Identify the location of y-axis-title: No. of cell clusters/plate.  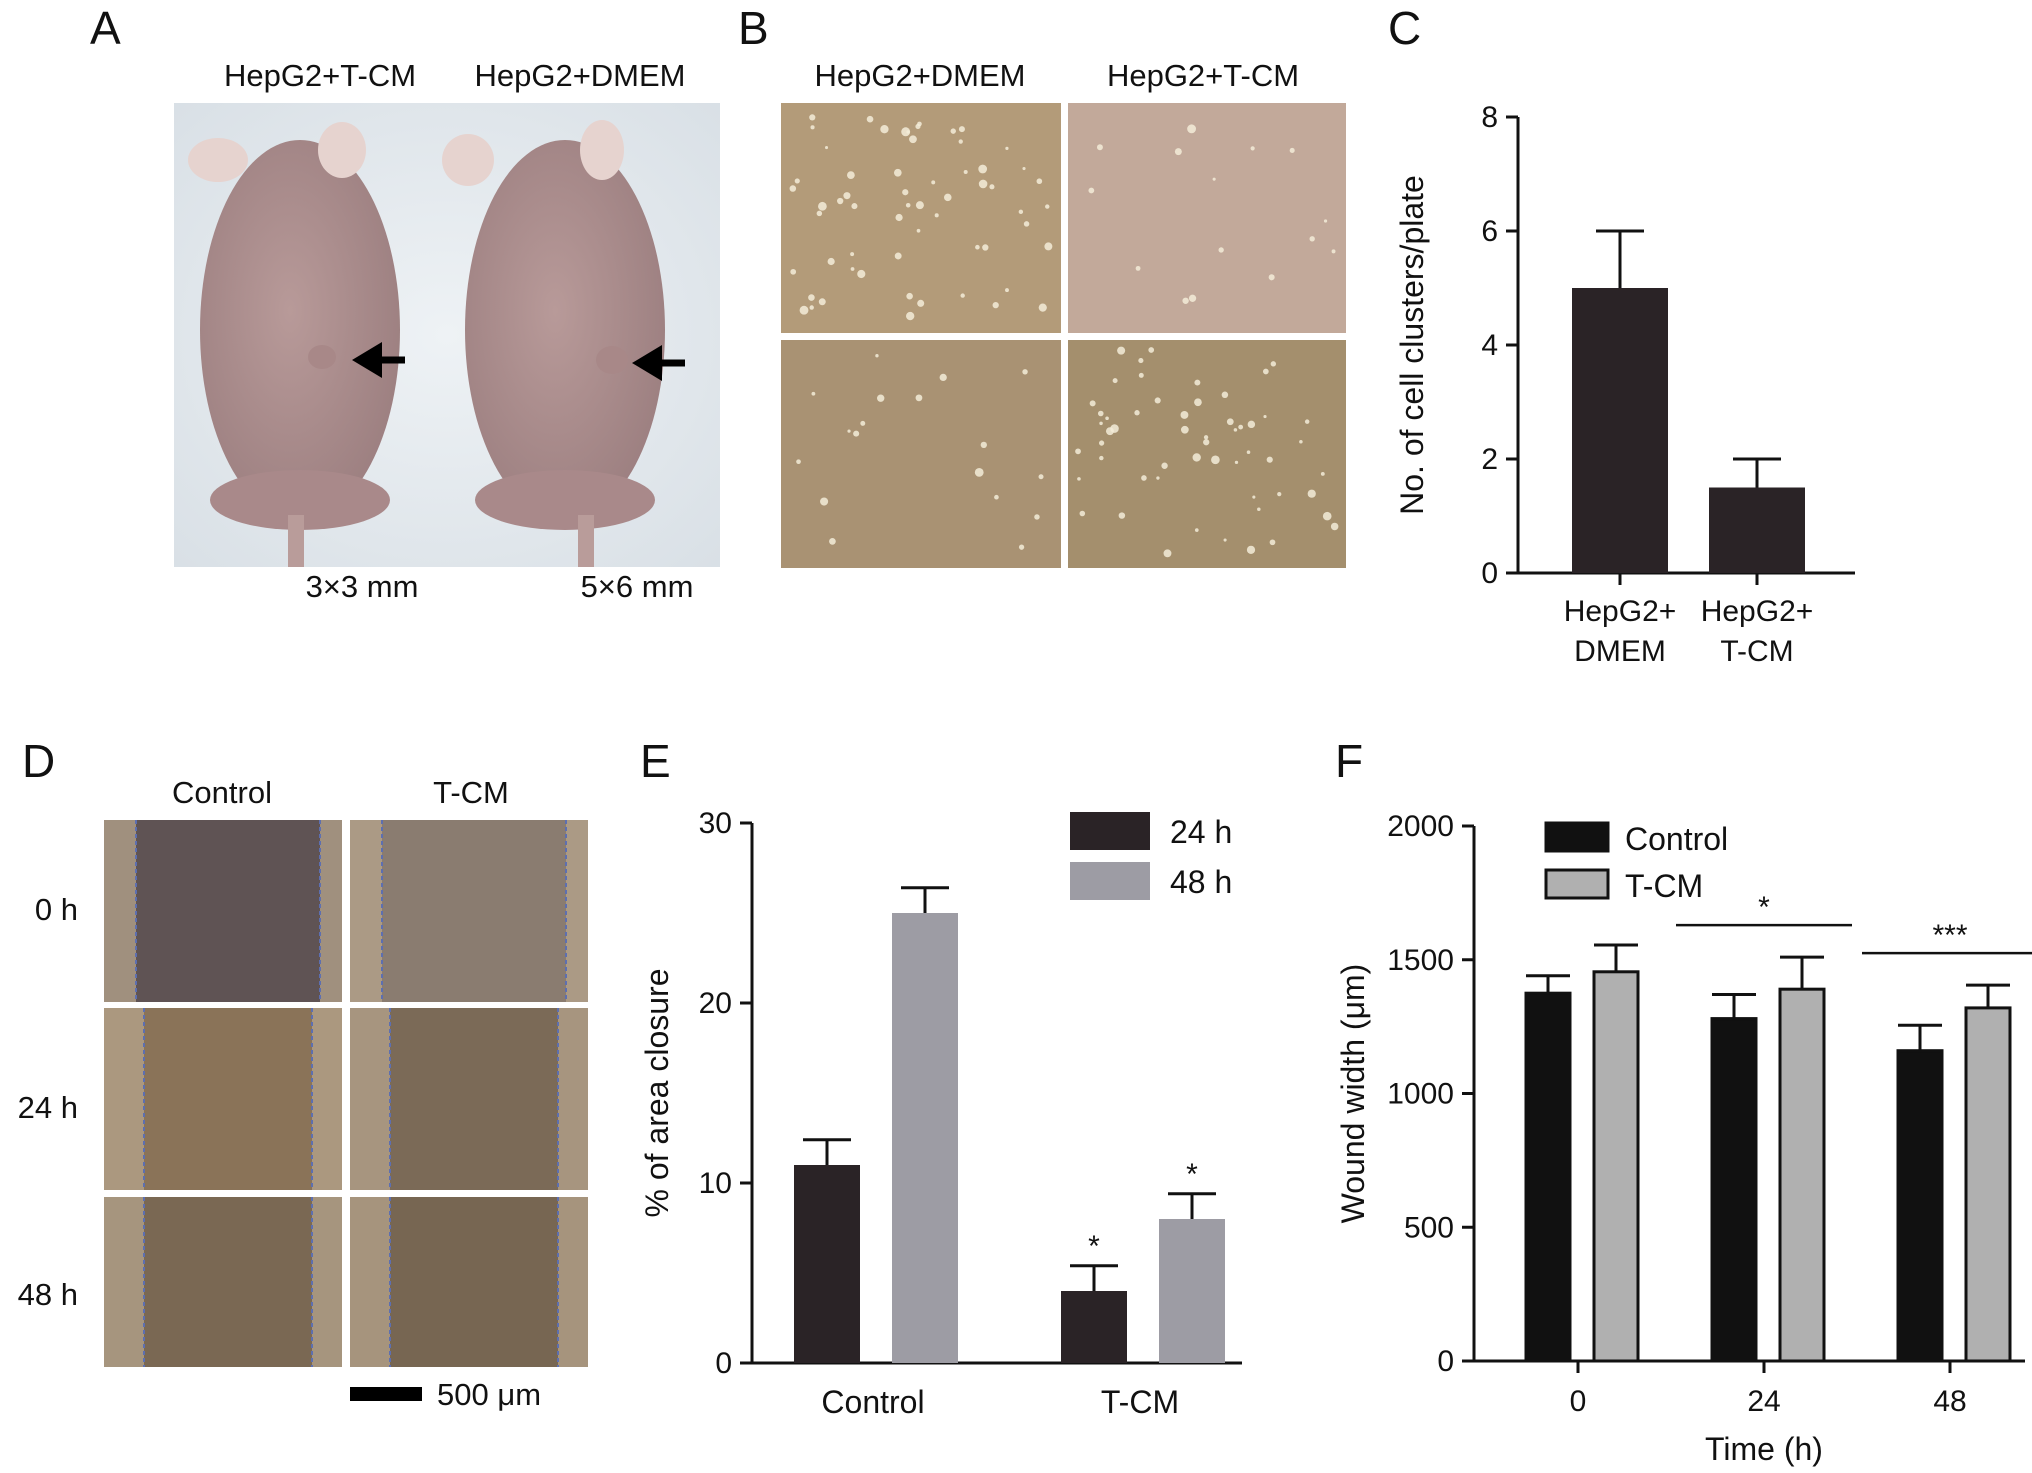
(1412, 345).